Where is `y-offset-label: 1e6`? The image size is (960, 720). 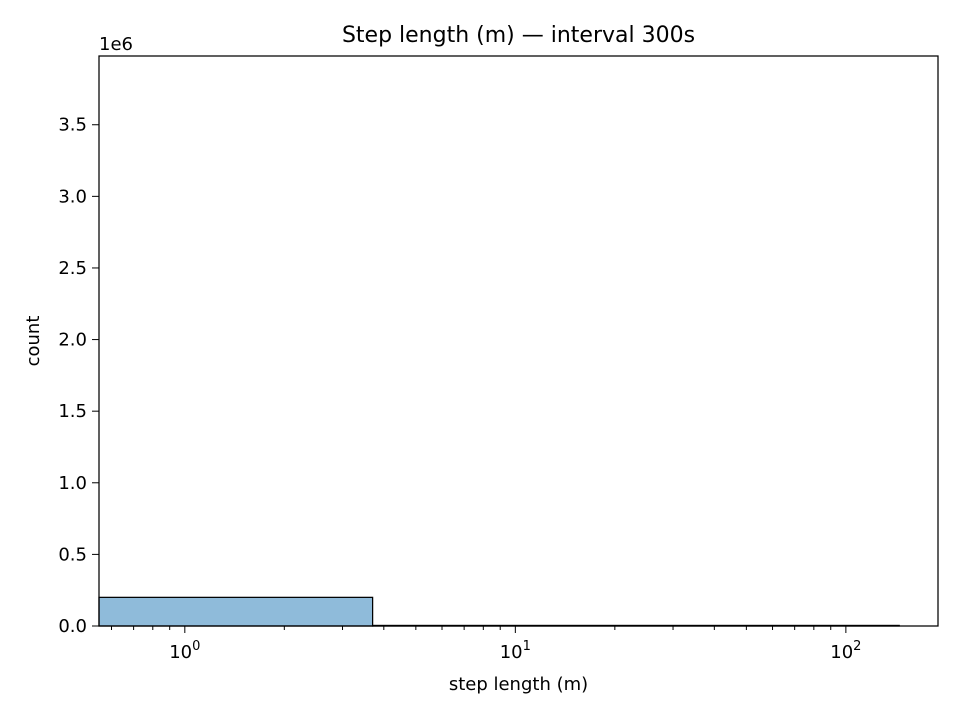 y-offset-label: 1e6 is located at coordinates (116, 44).